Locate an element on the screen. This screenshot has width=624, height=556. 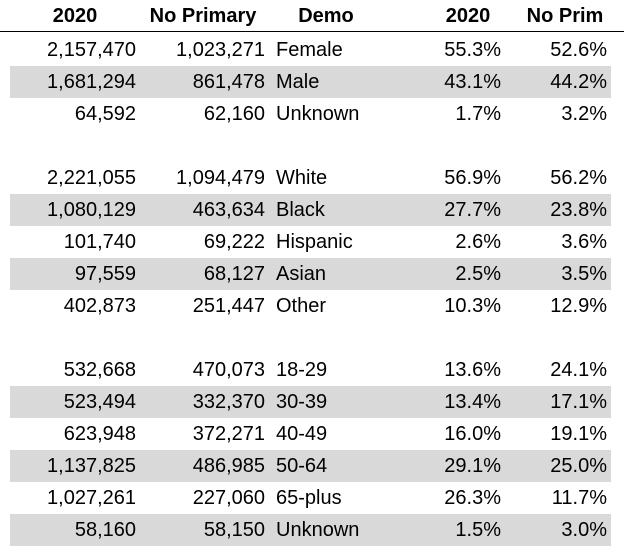
no-primary-cell: 486,985 is located at coordinates (228, 466).